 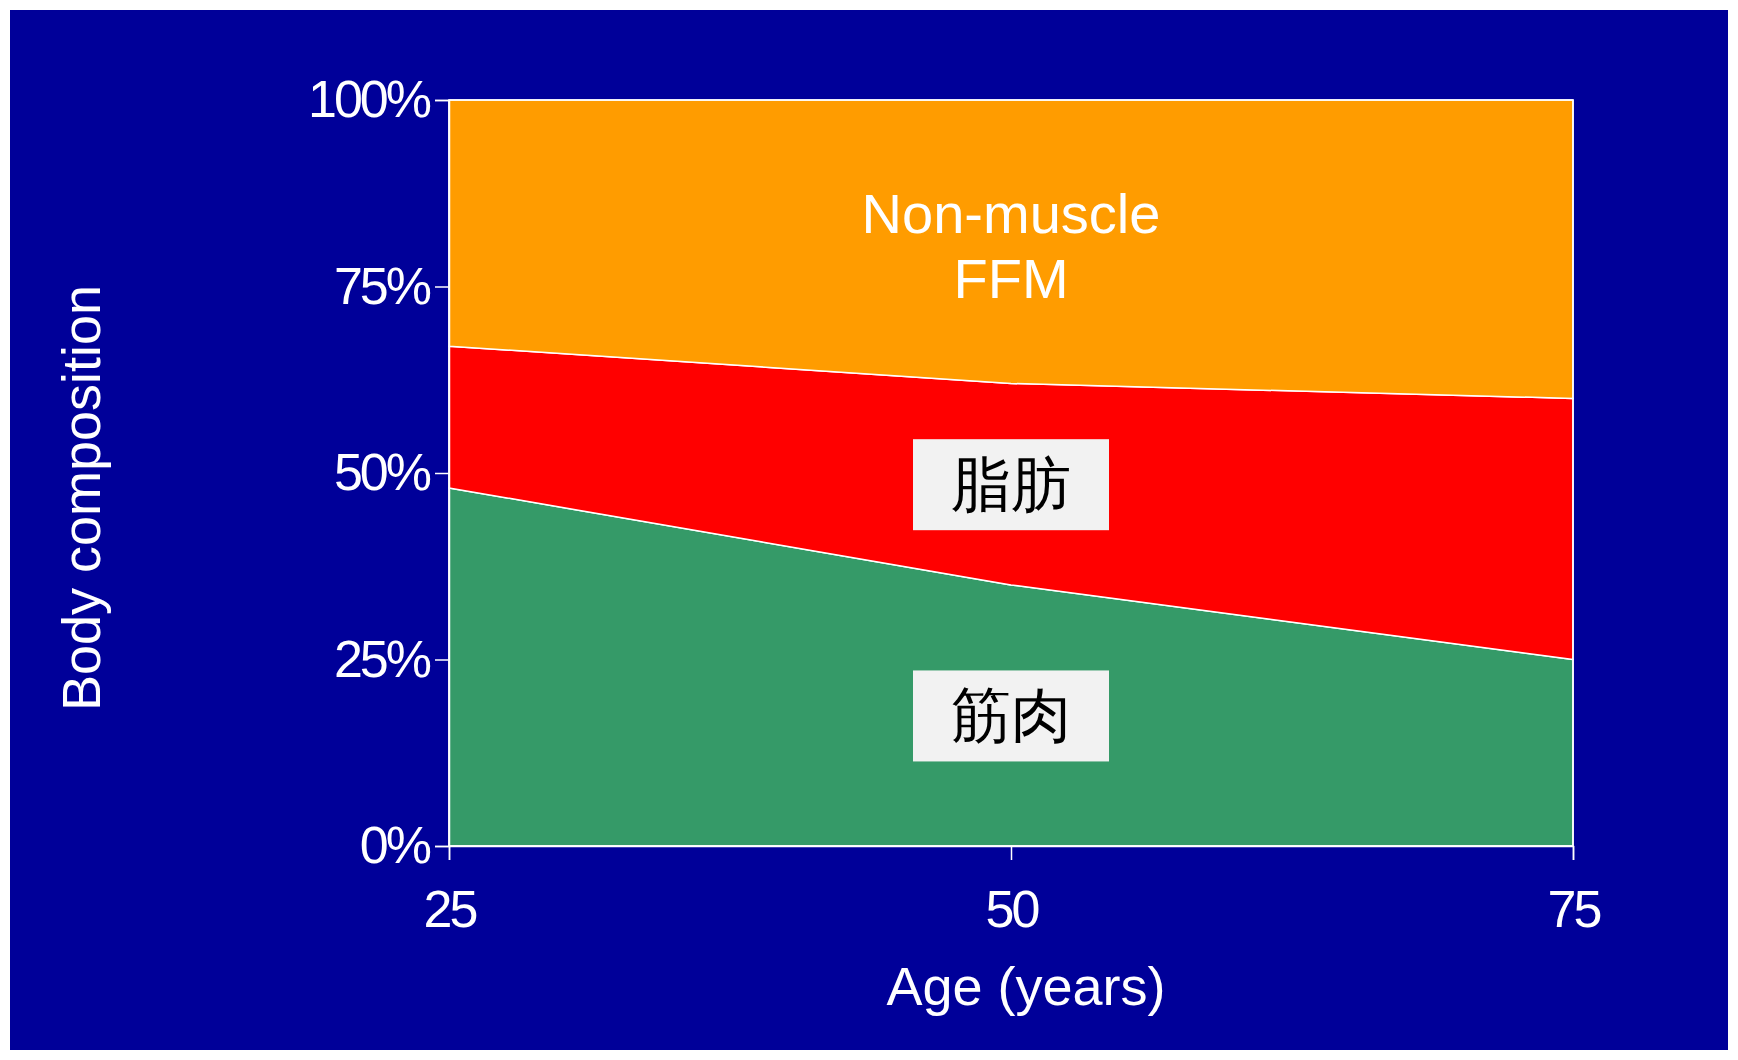 I want to click on y-tick-label: 0%, so click(x=395, y=845).